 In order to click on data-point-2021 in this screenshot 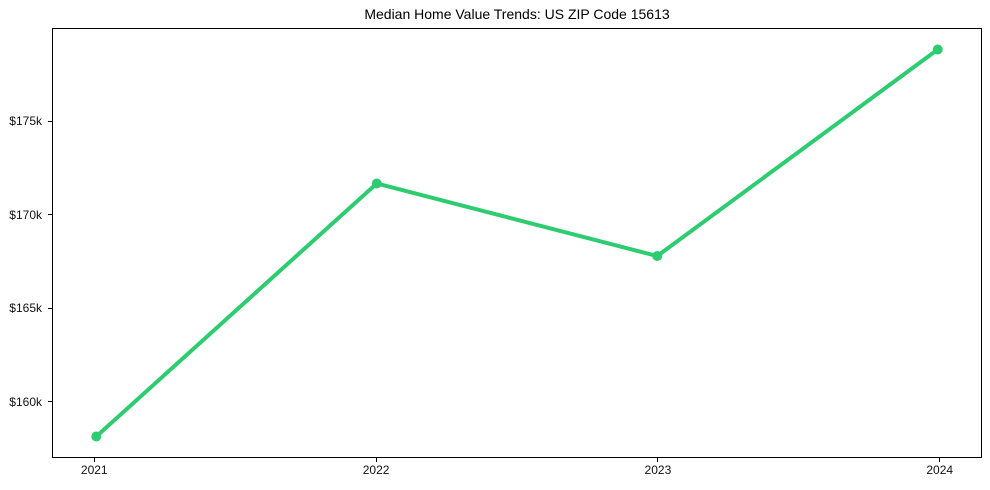, I will do `click(96, 436)`.